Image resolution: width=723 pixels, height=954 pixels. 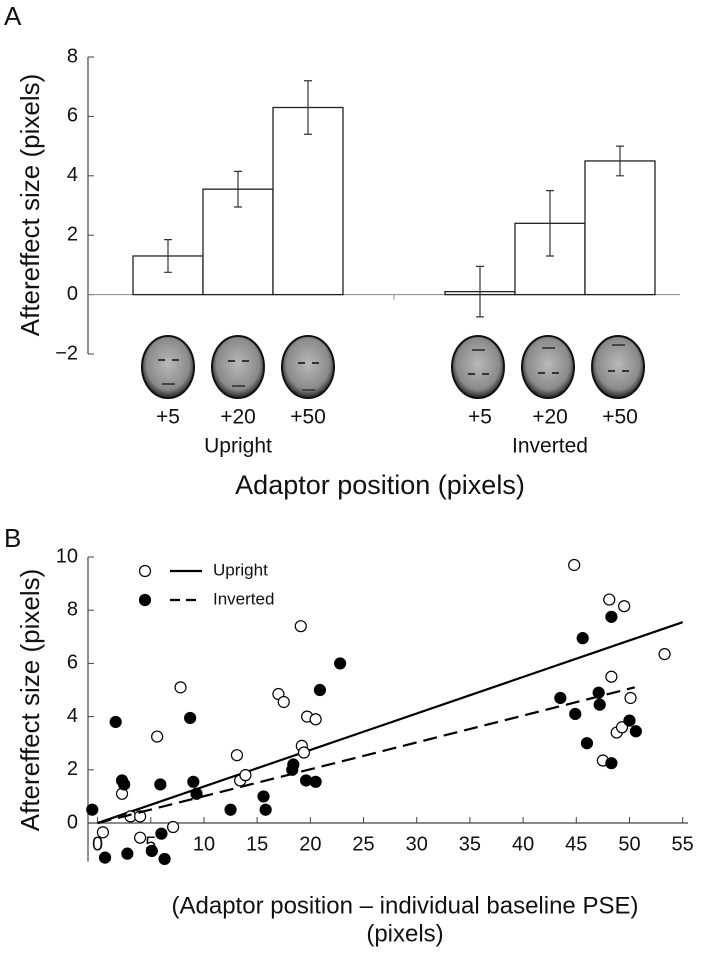 I want to click on legend-label: Upright, so click(x=240, y=569).